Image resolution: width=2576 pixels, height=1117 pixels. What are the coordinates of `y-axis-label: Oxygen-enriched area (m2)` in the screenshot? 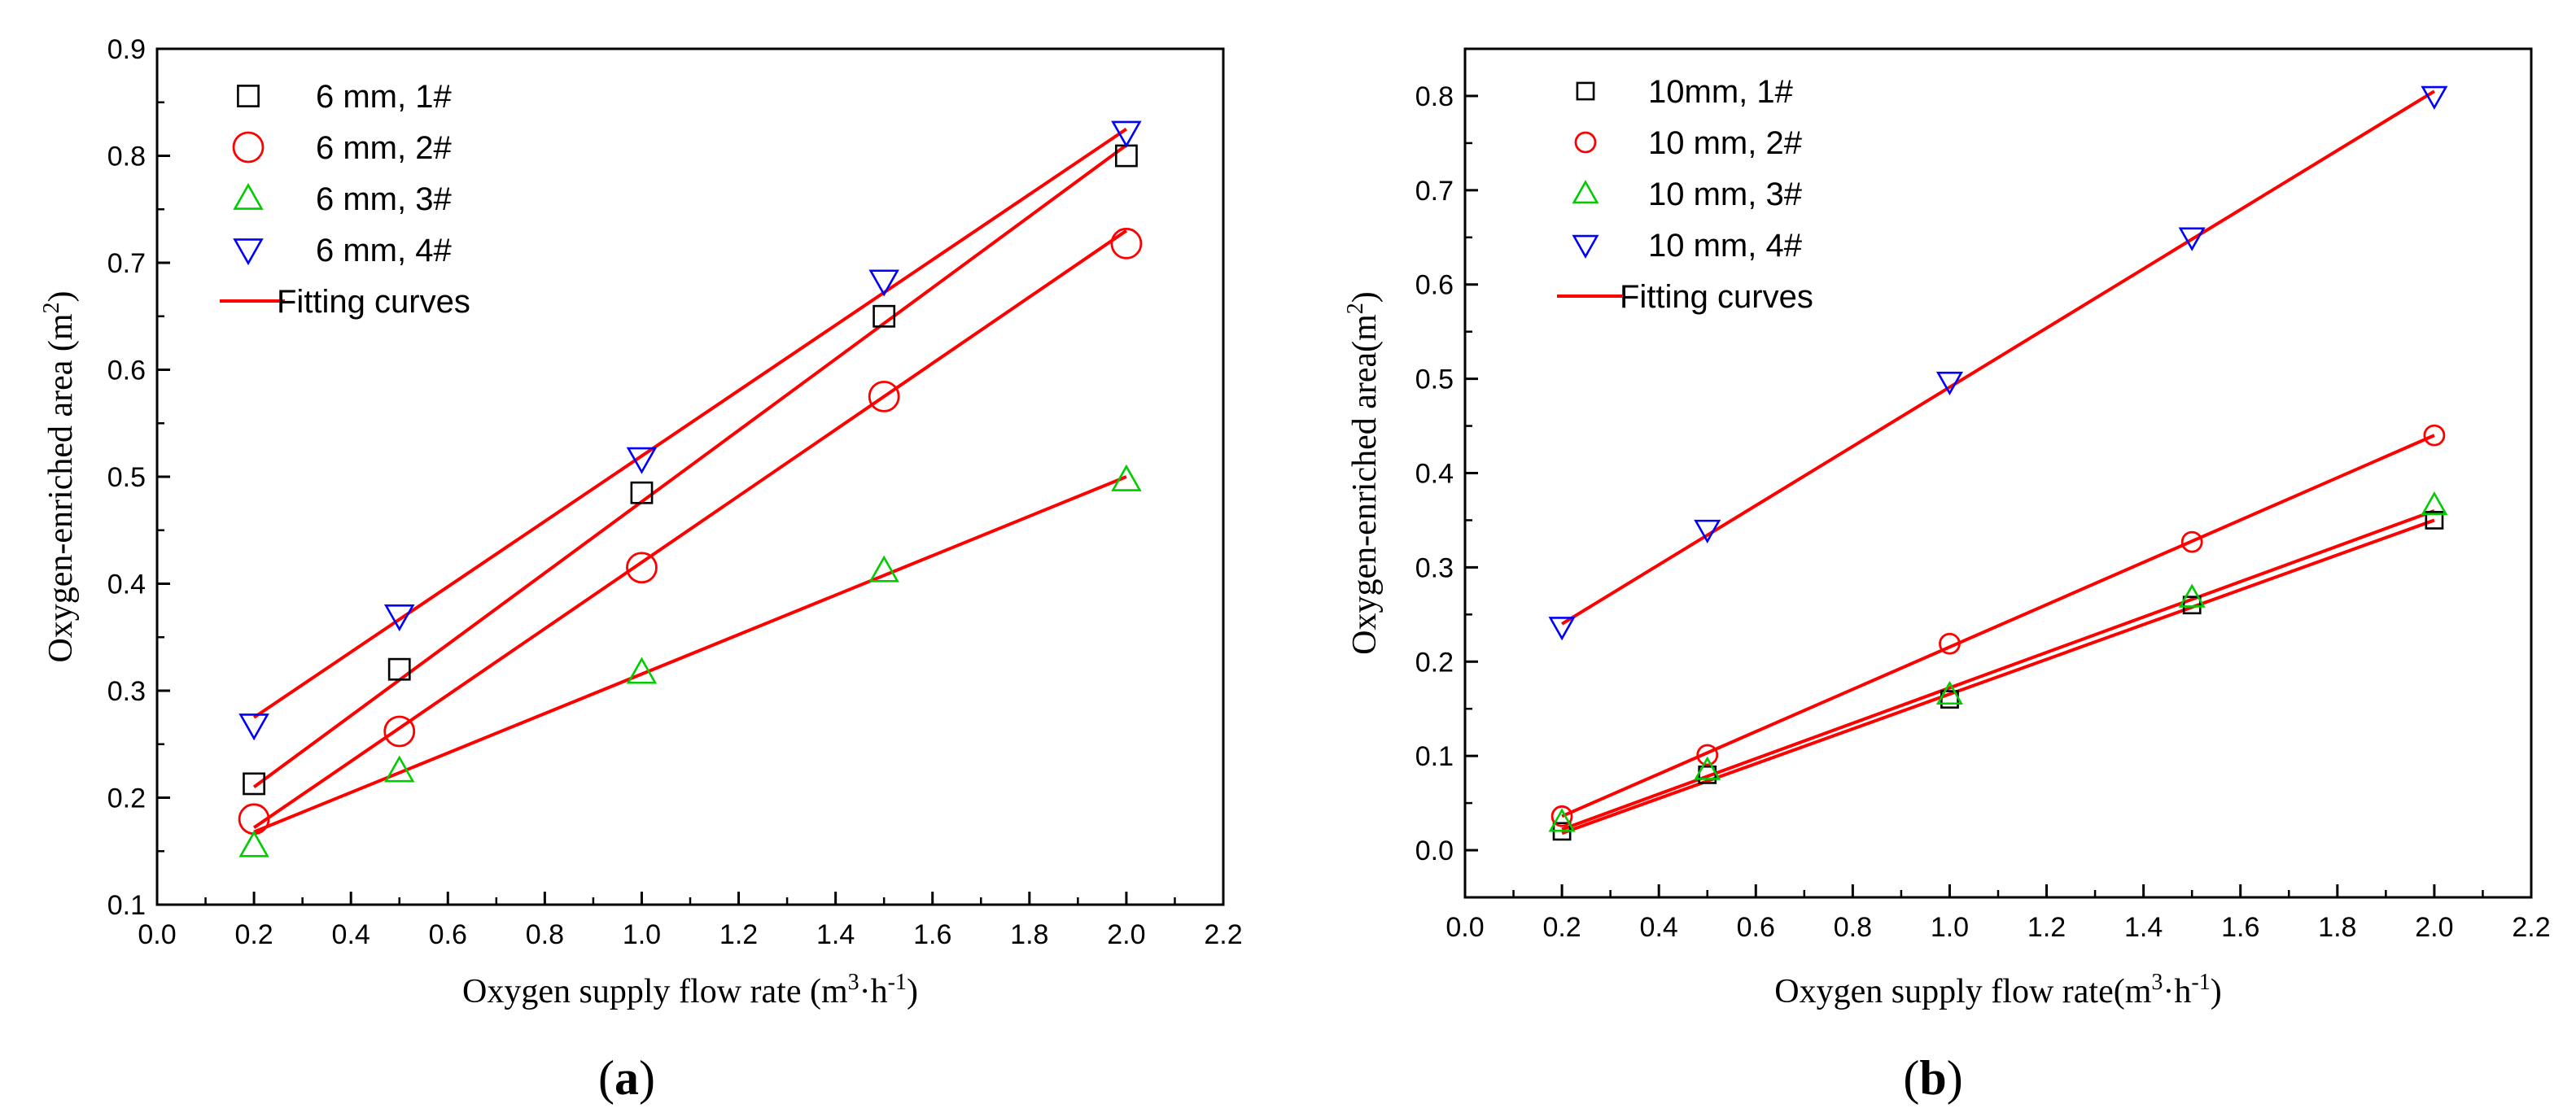 It's located at (59, 476).